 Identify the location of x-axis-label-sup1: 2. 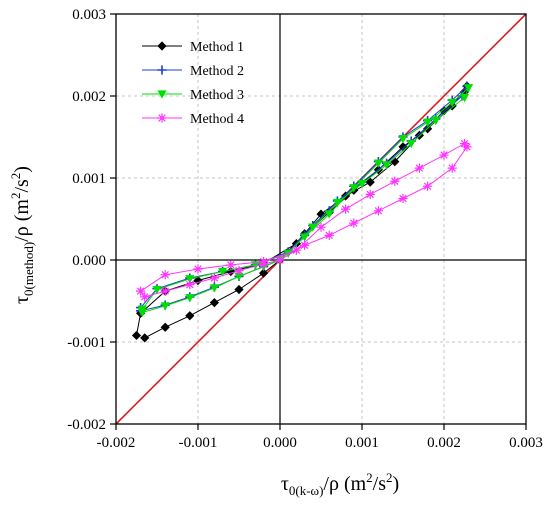
(369, 477).